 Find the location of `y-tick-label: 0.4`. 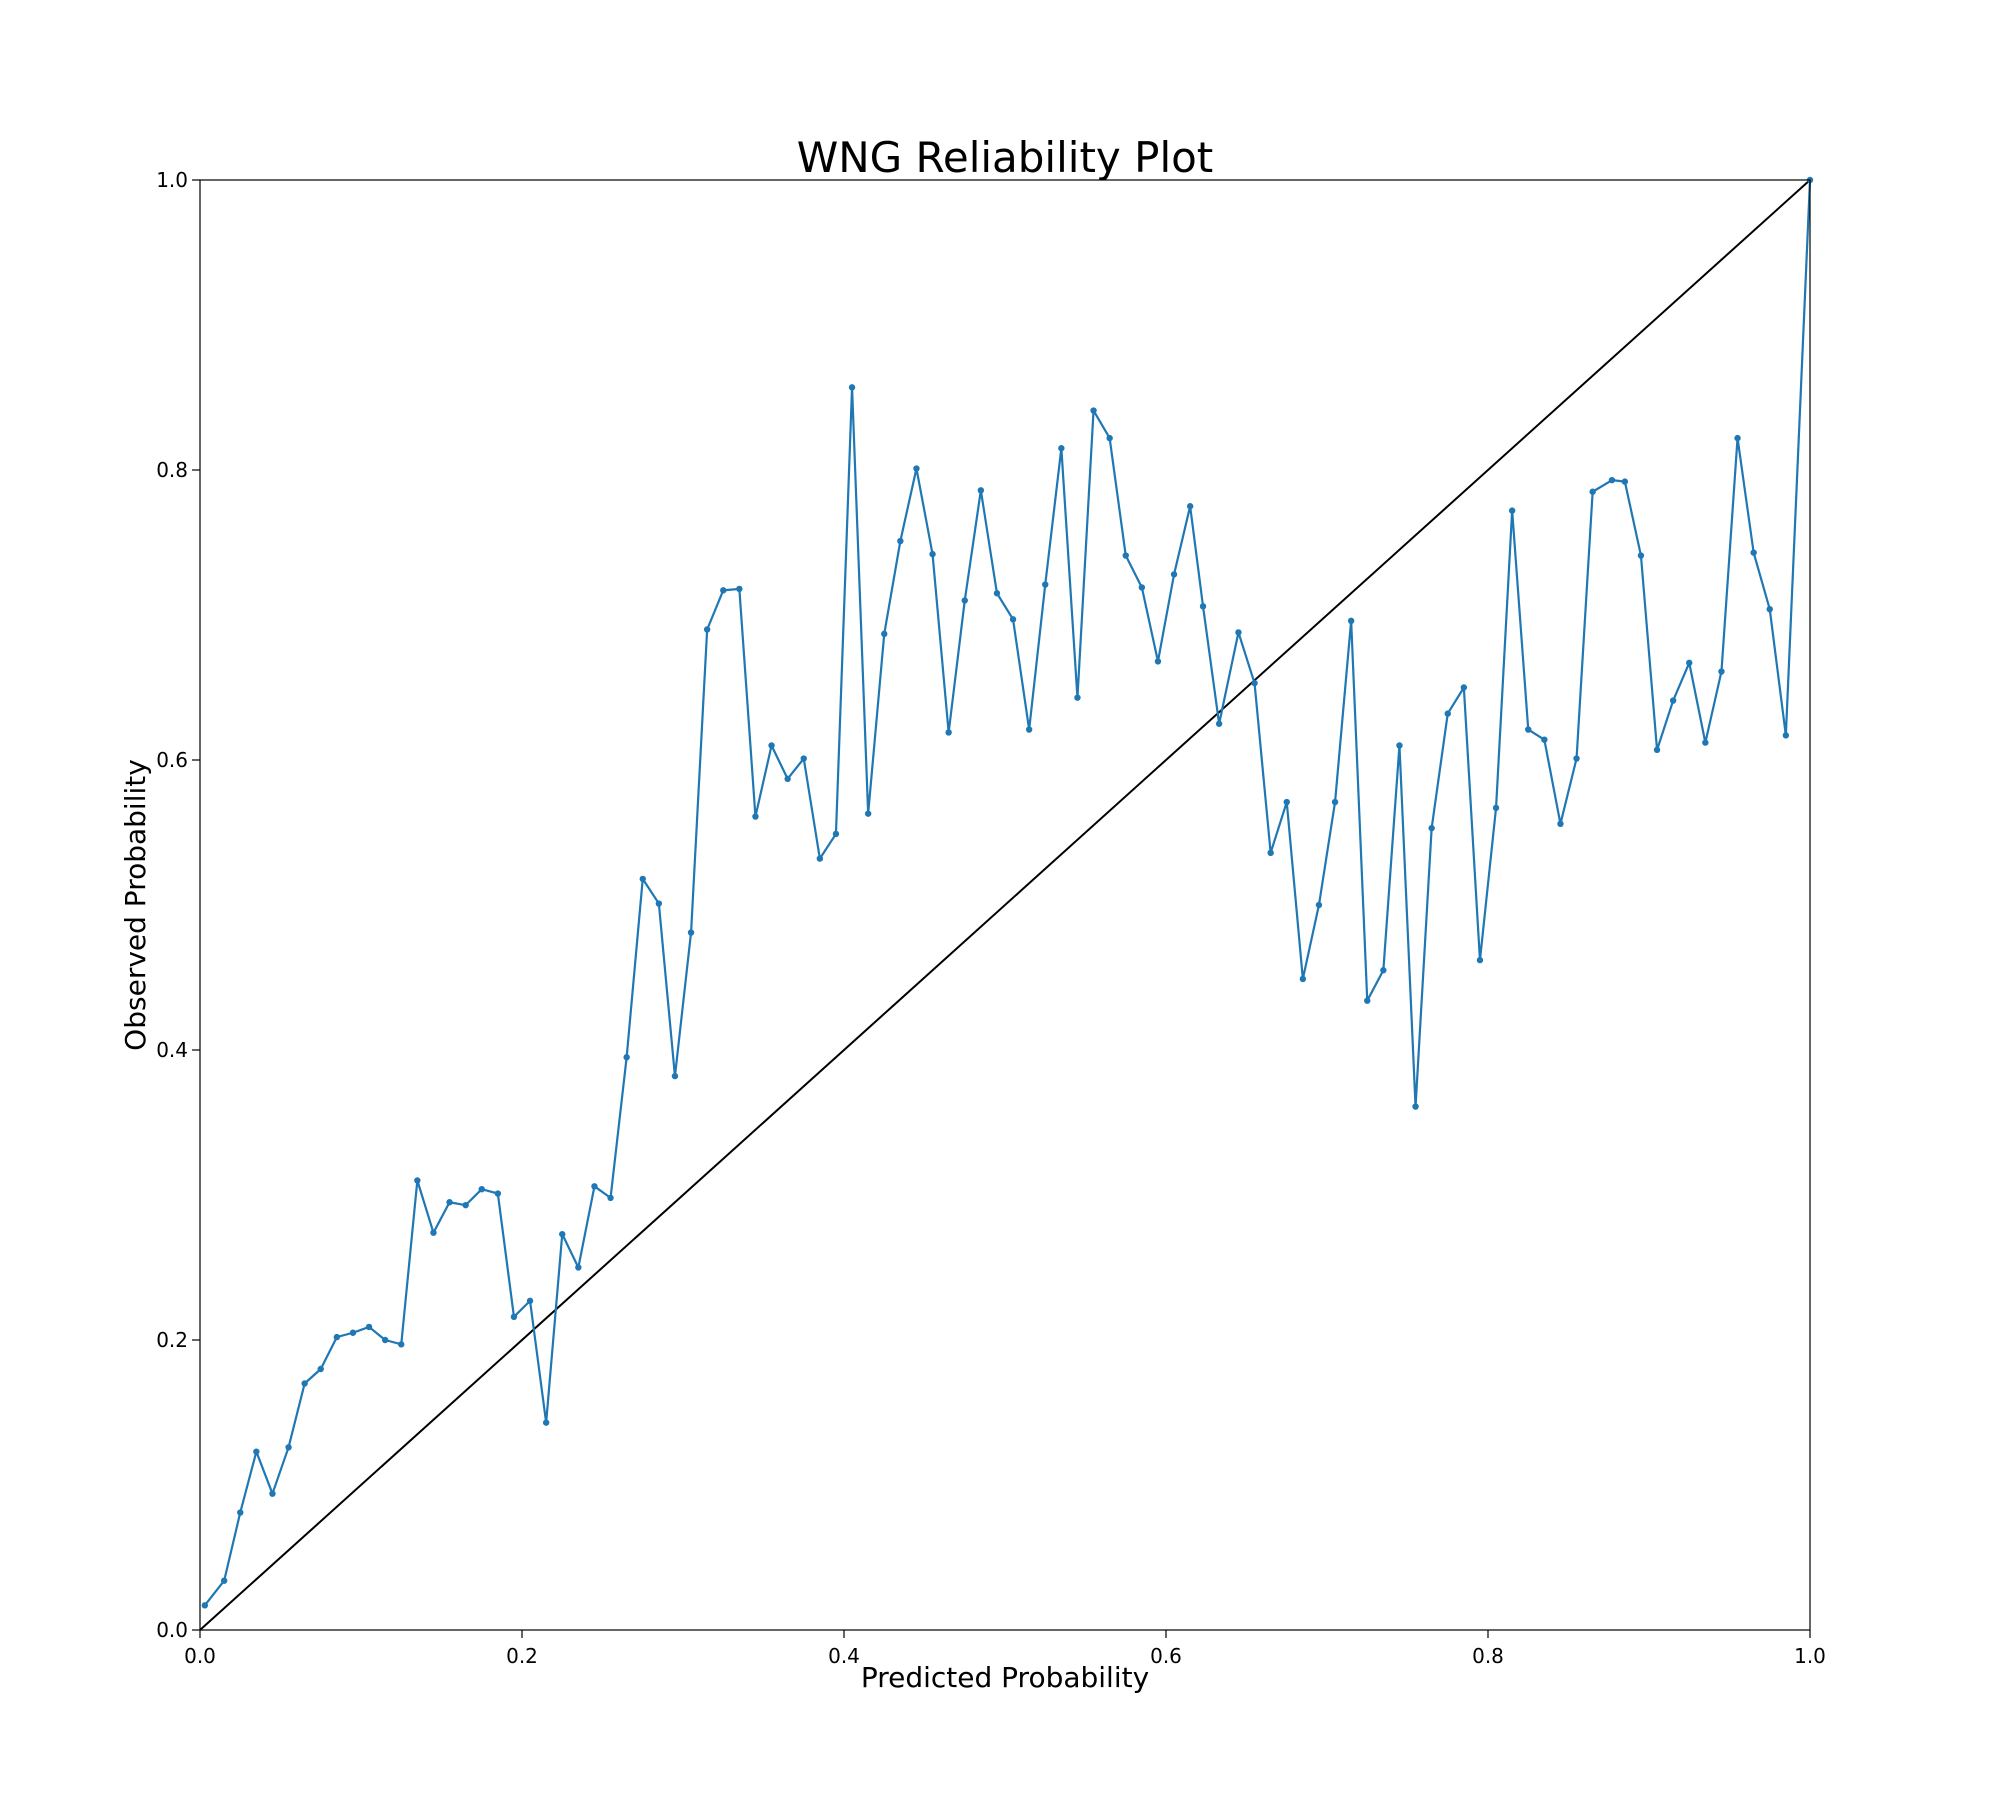

y-tick-label: 0.4 is located at coordinates (172, 1050).